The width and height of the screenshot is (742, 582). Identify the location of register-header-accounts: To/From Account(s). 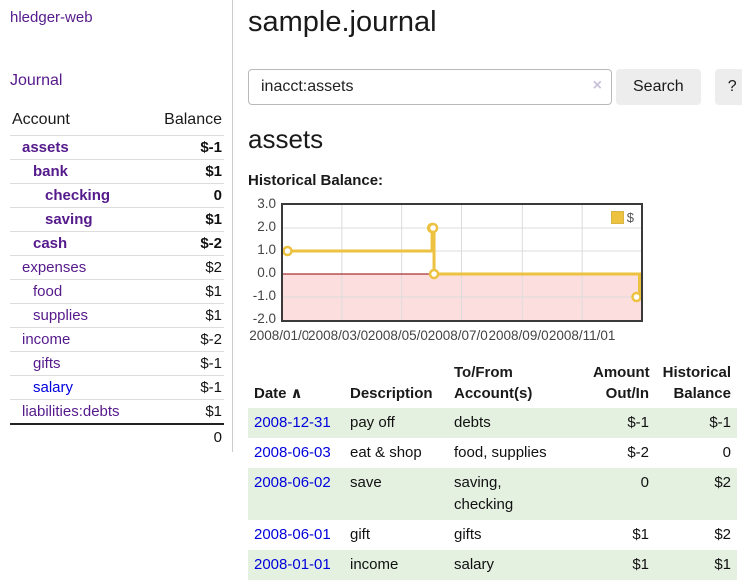
(493, 382).